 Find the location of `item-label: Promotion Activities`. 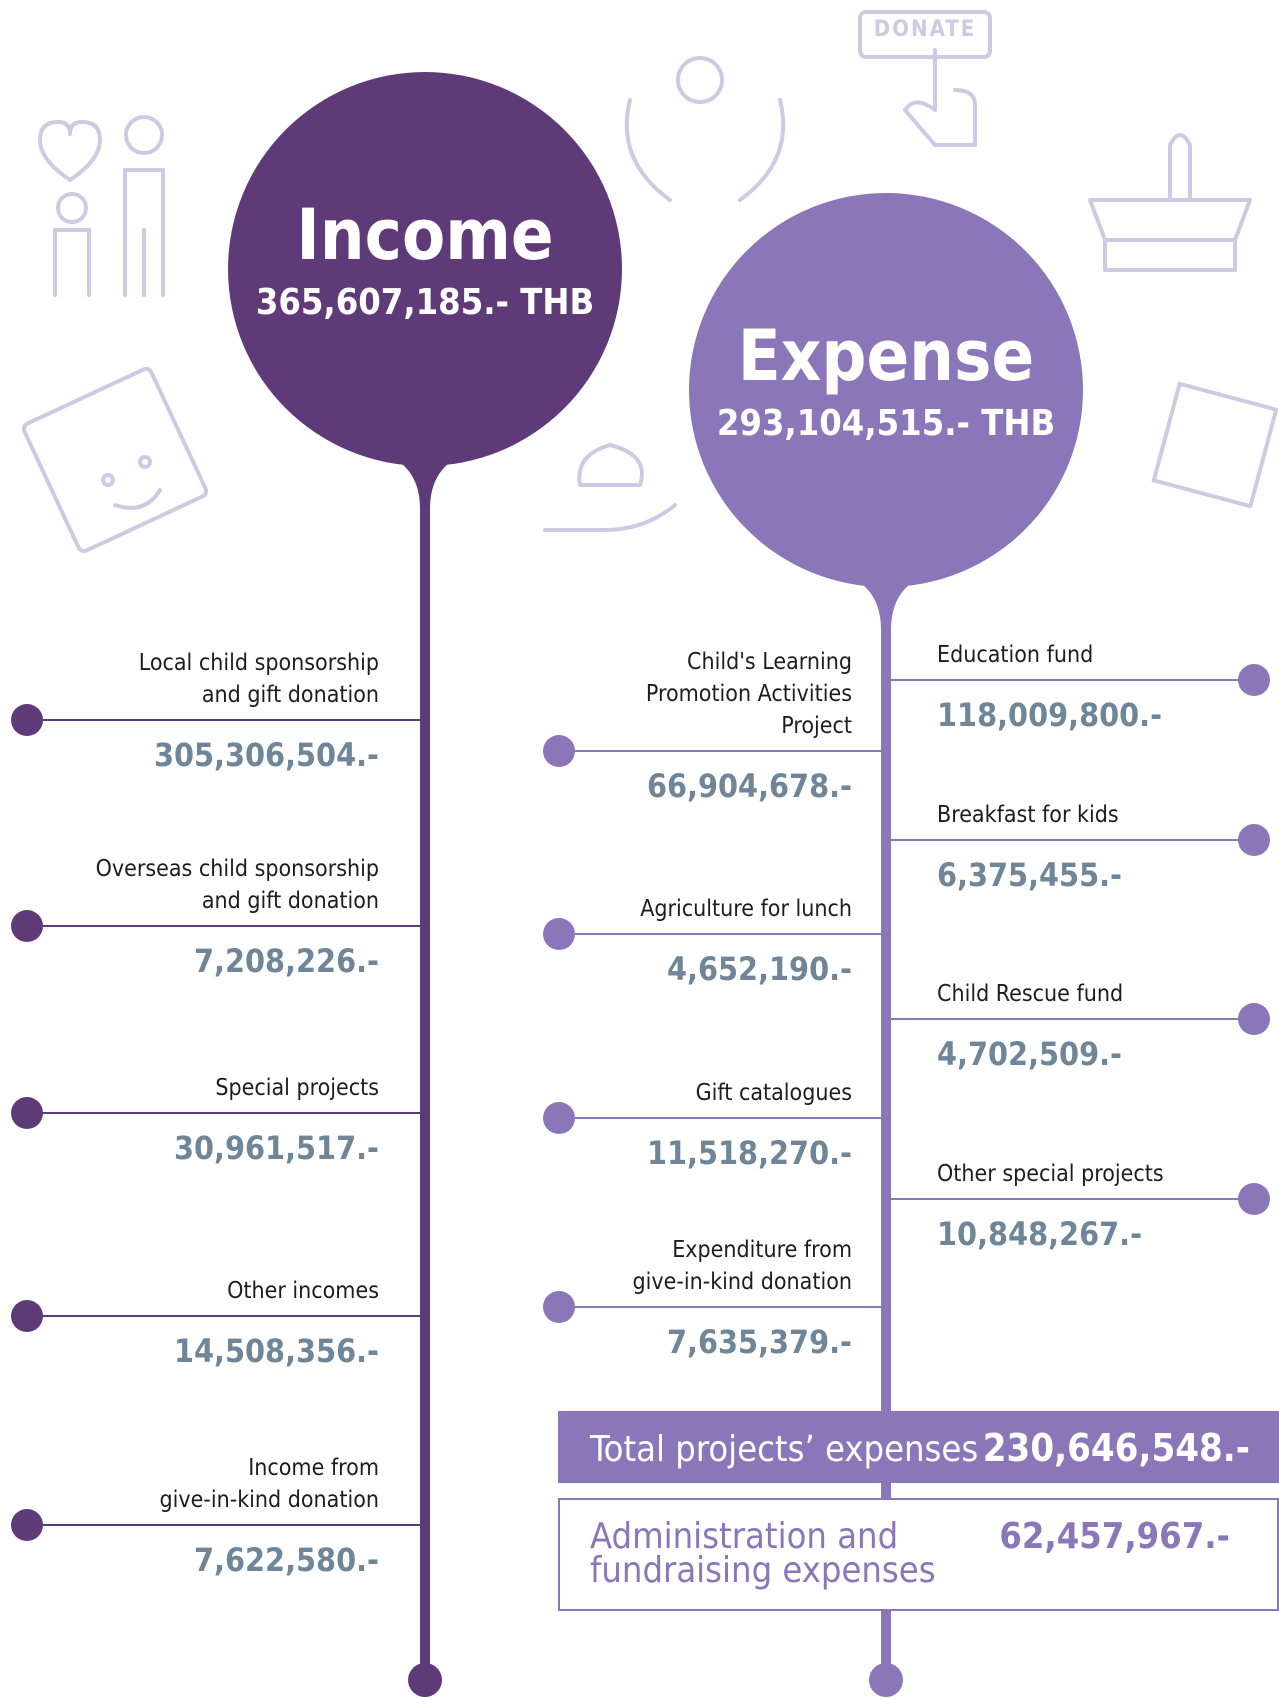

item-label: Promotion Activities is located at coordinates (749, 694).